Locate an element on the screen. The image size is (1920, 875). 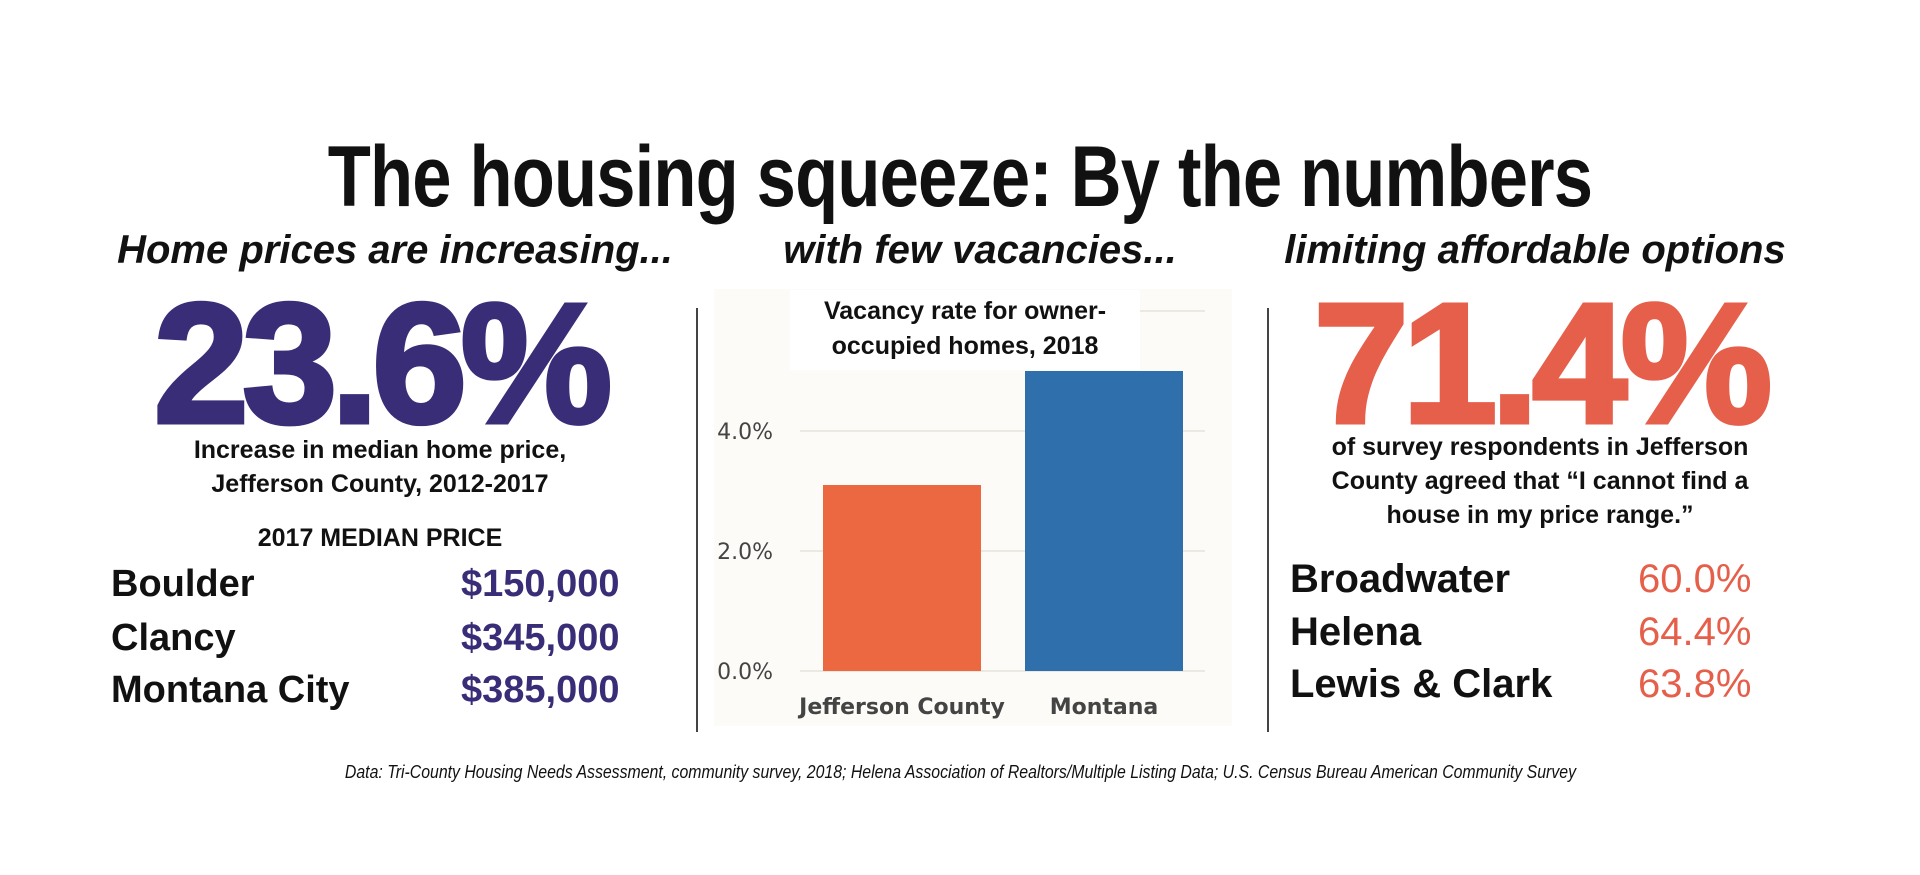
page-title-text: The housing squeeze: By the numbers is located at coordinates (960, 177).